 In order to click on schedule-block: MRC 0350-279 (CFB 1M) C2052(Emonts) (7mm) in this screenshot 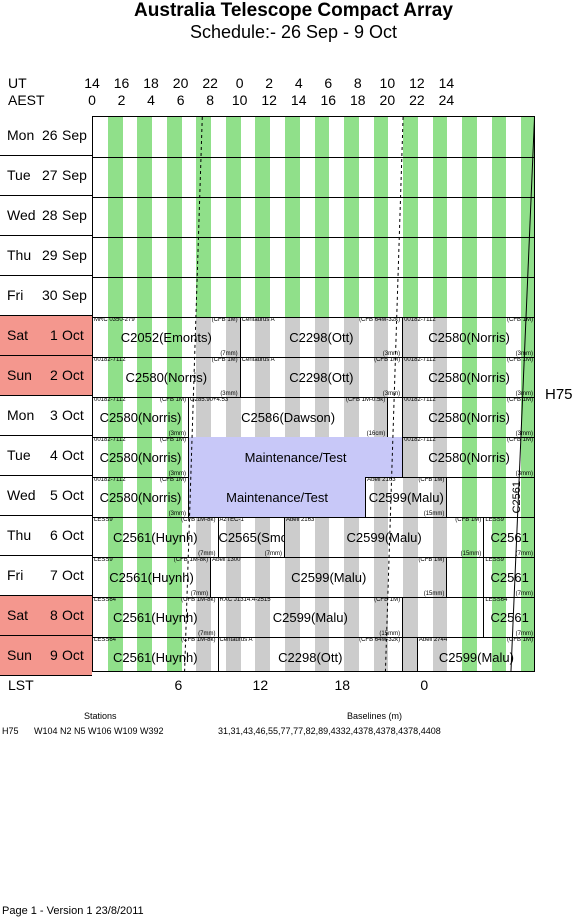, I will do `click(167, 337)`.